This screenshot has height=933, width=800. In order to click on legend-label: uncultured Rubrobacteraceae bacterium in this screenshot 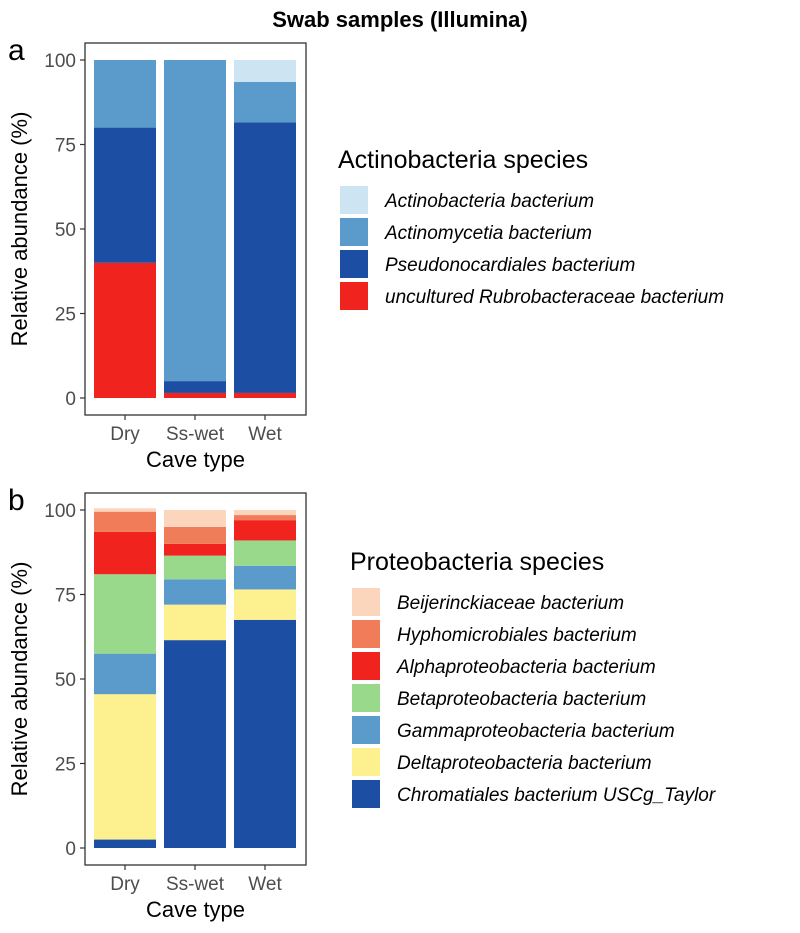, I will do `click(554, 297)`.